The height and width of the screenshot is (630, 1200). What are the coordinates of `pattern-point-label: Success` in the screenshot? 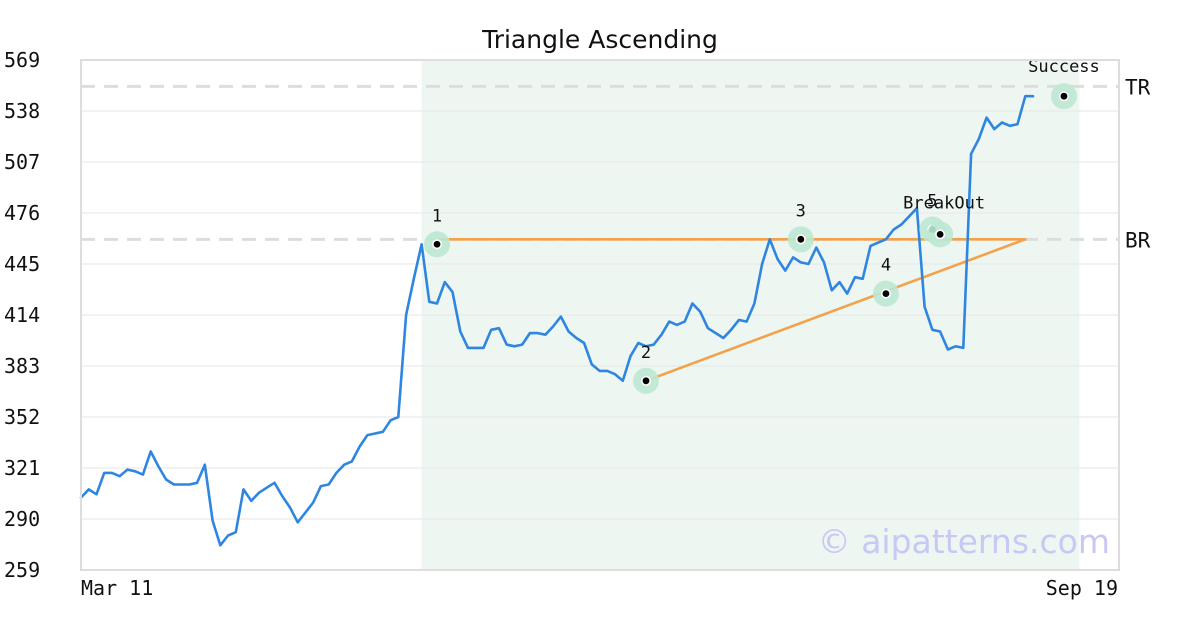 It's located at (1064, 67).